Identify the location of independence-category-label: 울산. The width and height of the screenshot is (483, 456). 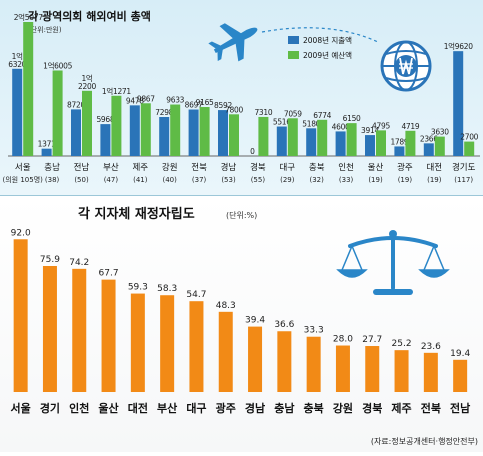
(108, 408).